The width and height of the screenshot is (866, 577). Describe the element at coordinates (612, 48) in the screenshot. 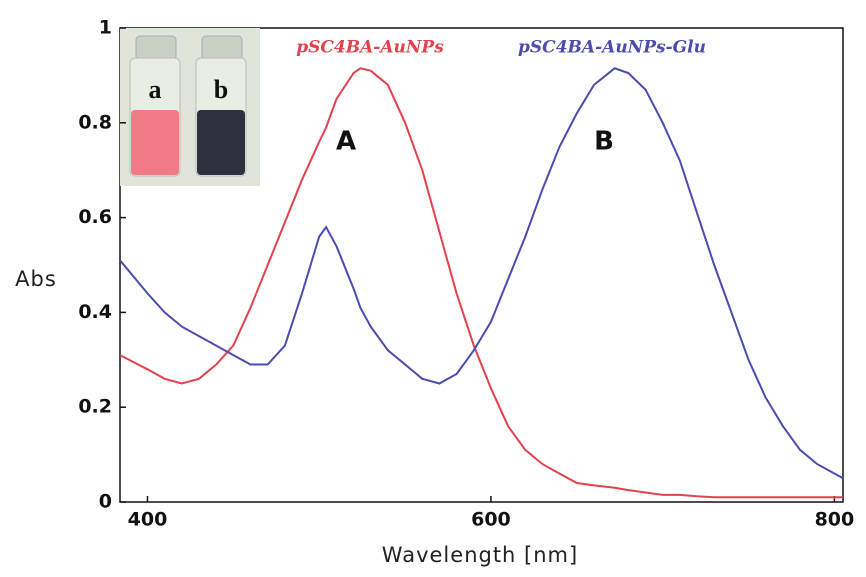

I see `legend-label: pSC4BA-AuNPs-Glu` at that location.